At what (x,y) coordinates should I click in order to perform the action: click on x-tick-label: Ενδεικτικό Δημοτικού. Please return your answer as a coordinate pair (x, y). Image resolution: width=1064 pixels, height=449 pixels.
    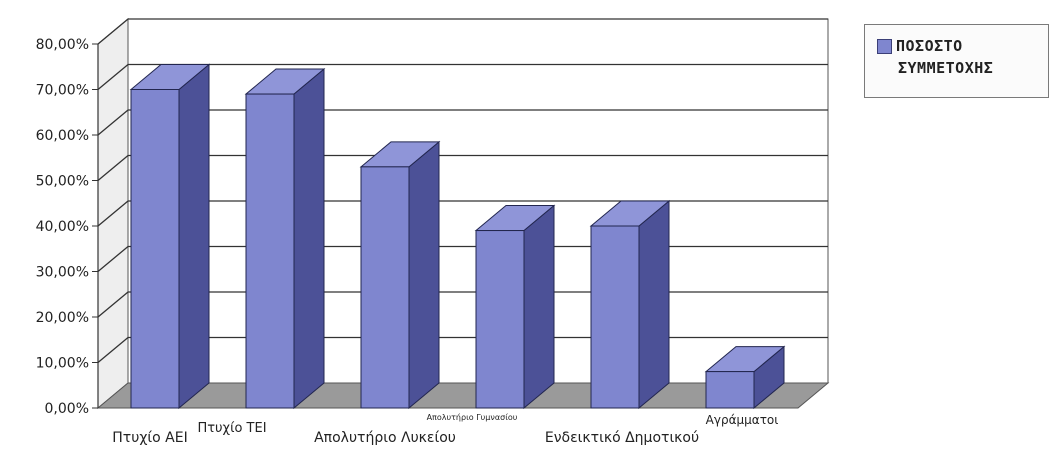
    Looking at the image, I should click on (622, 438).